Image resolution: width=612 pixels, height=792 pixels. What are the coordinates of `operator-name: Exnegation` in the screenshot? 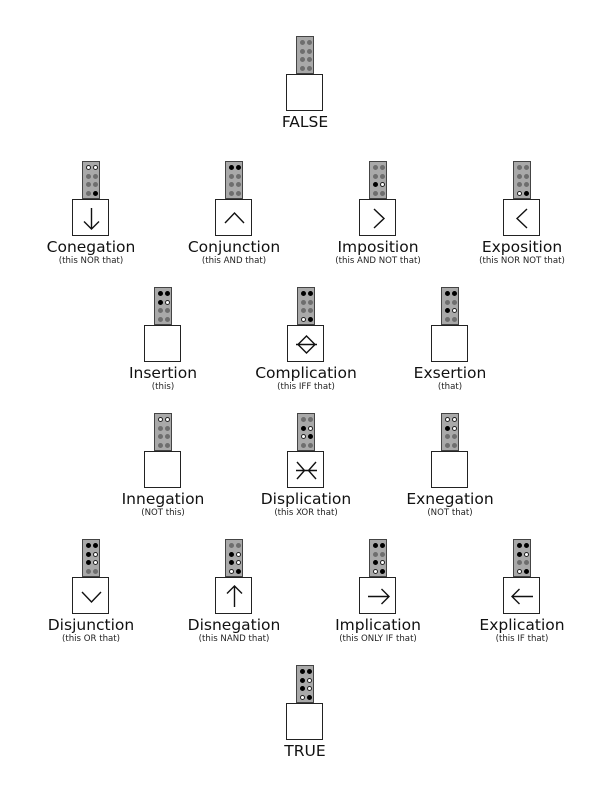 It's located at (450, 499).